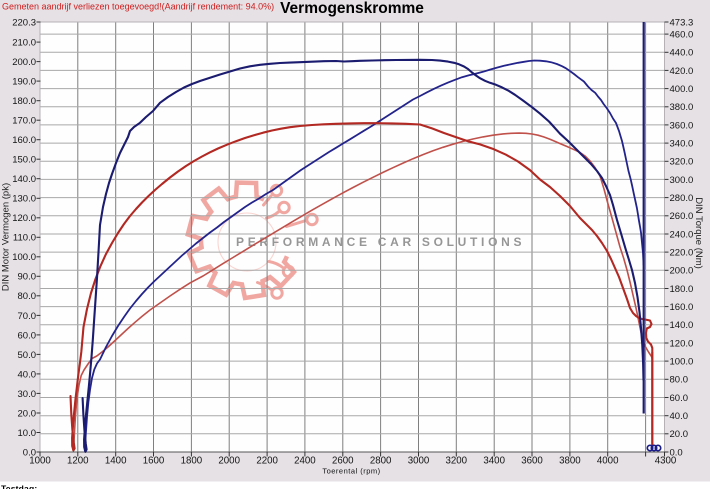  What do you see at coordinates (24, 82) in the screenshot?
I see `svg-text: 190.0` at bounding box center [24, 82].